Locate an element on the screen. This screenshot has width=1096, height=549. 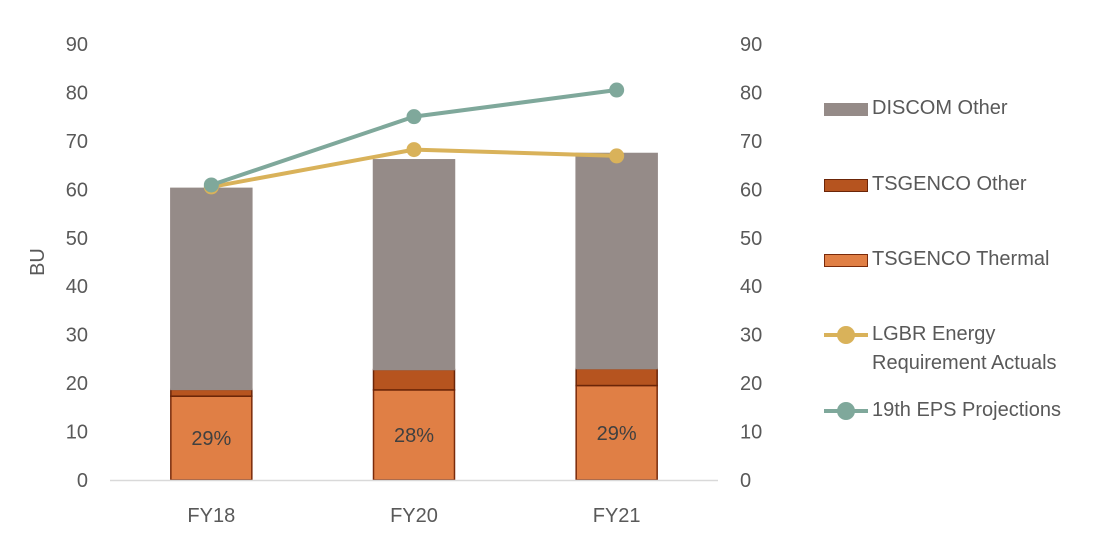
y2-tick-label: 20 is located at coordinates (751, 384).